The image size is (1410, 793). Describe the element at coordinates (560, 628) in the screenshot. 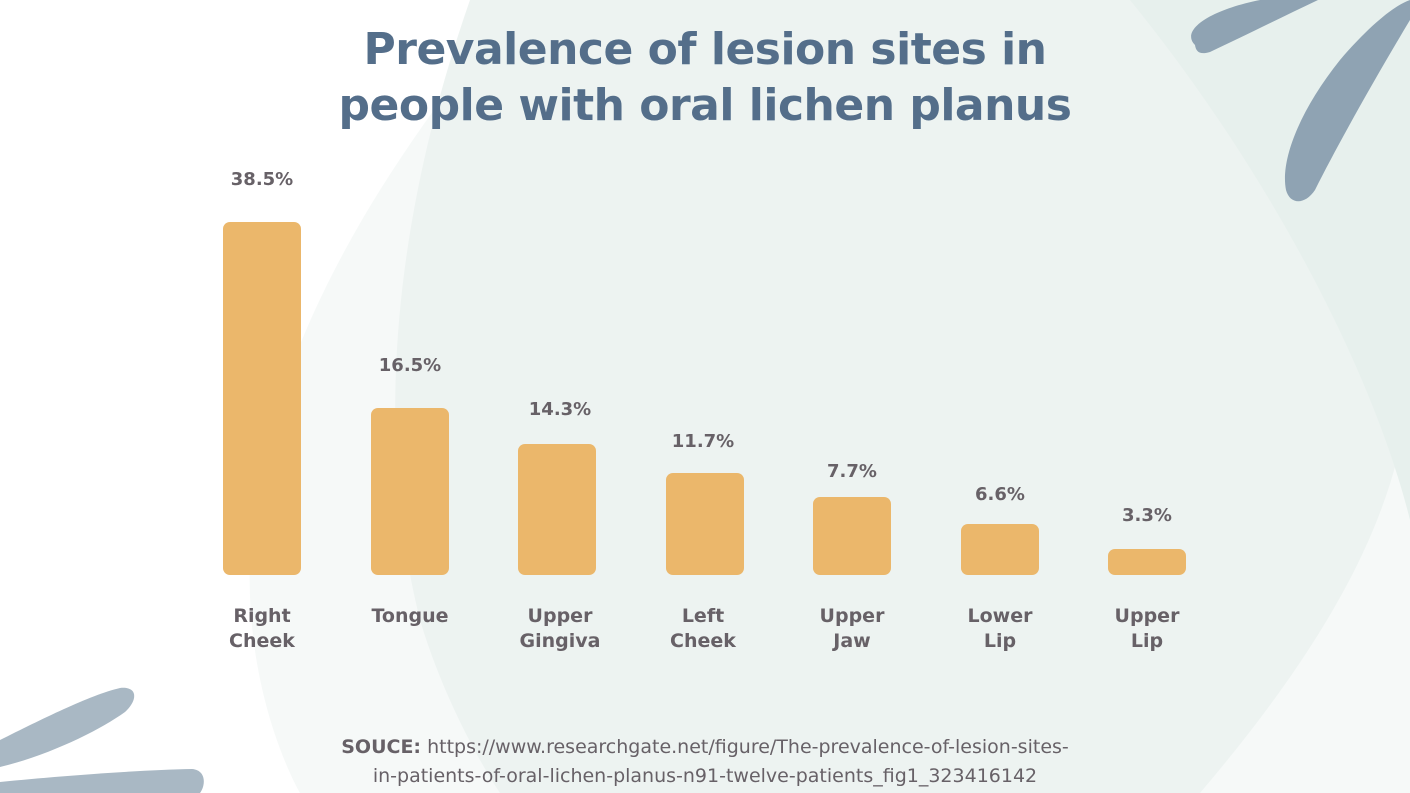

I see `category-label: Upper Gingiva` at that location.